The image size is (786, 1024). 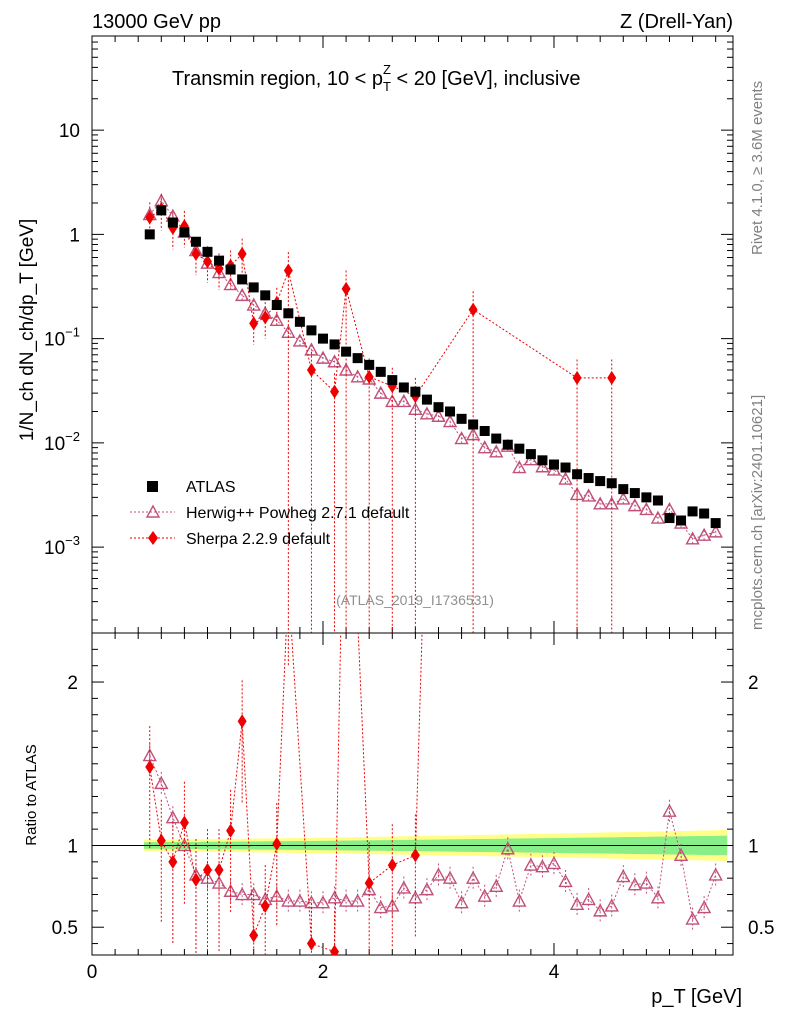 I want to click on plot-title-main: Transmin region, 10 < p, so click(x=277, y=79).